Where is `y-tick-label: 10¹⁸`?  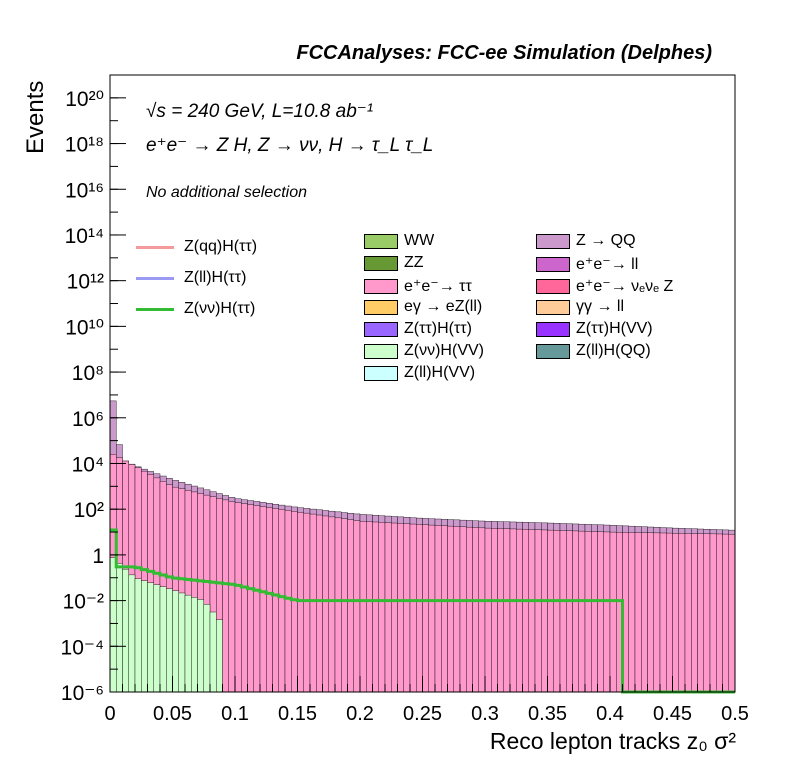
y-tick-label: 10¹⁸ is located at coordinates (84, 145).